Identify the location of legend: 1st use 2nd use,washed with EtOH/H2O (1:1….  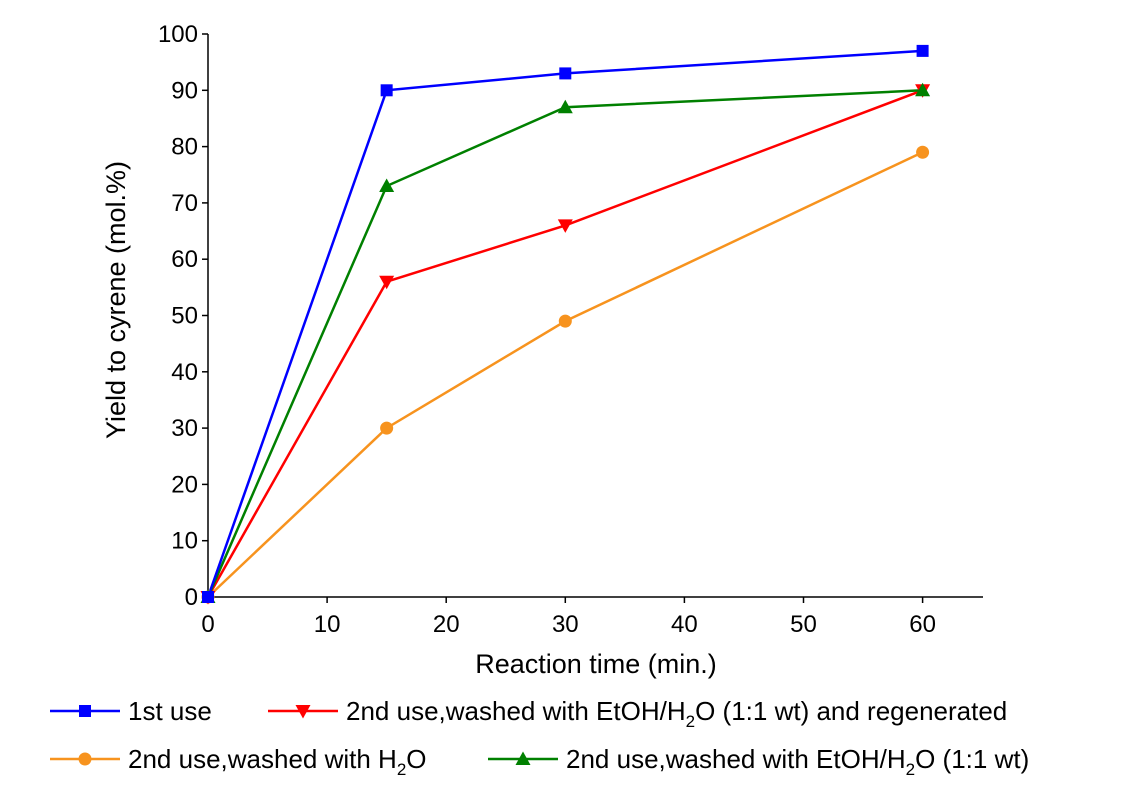
(539, 737).